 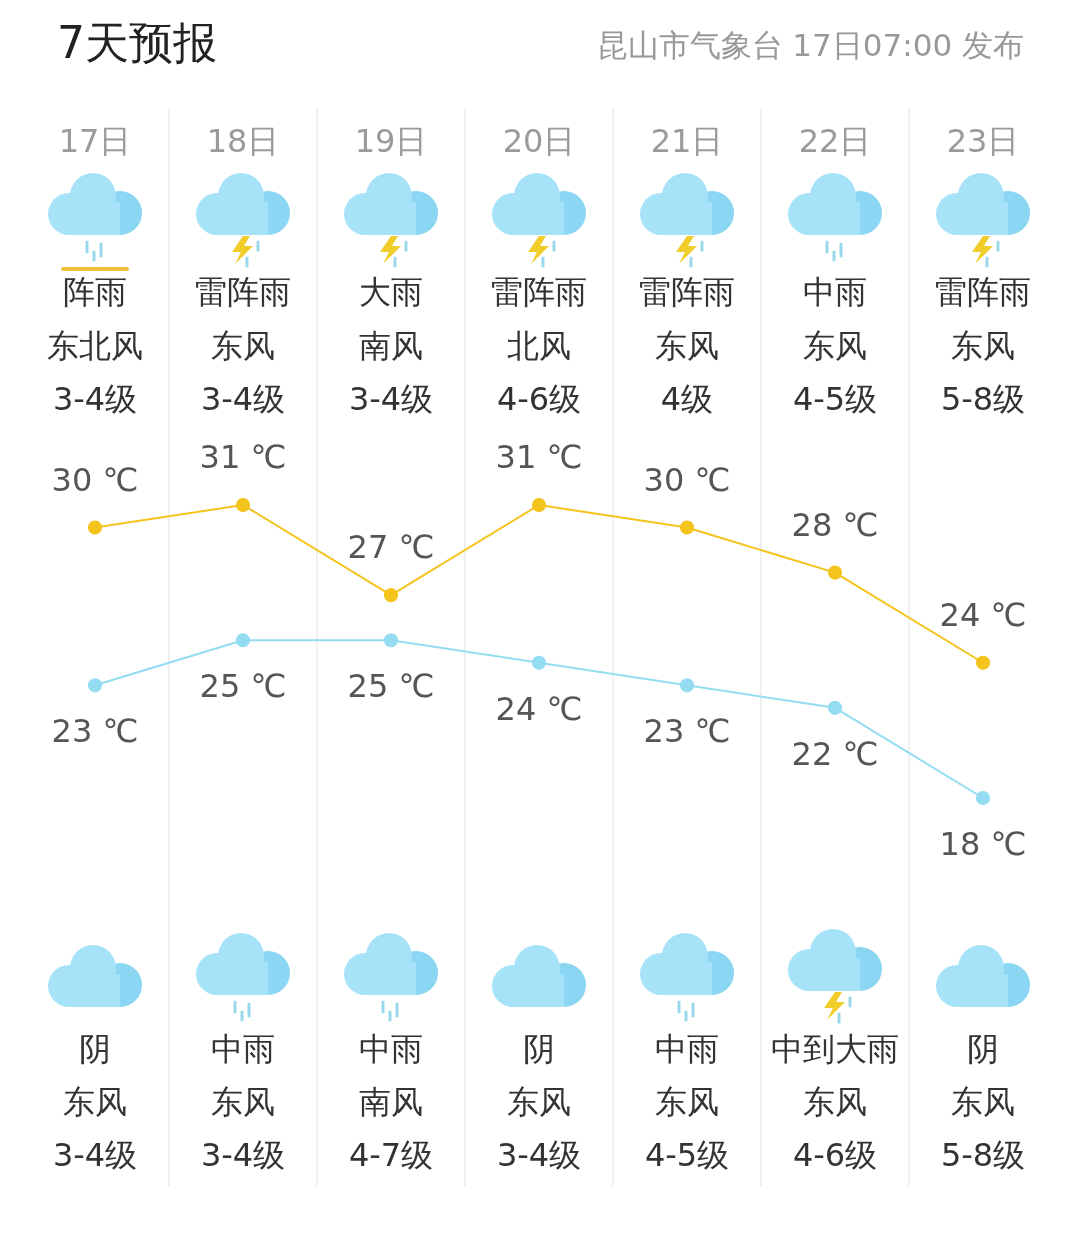 I want to click on data-label: 28 ℃, so click(x=835, y=524).